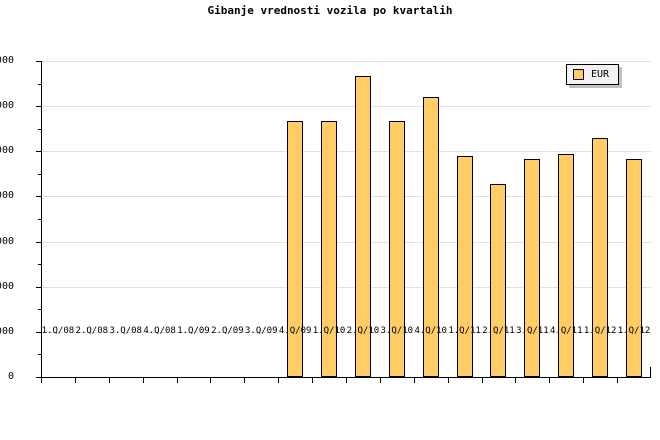  Describe the element at coordinates (7, 331) in the screenshot. I see `y-axis-label-1000: 1000` at that location.